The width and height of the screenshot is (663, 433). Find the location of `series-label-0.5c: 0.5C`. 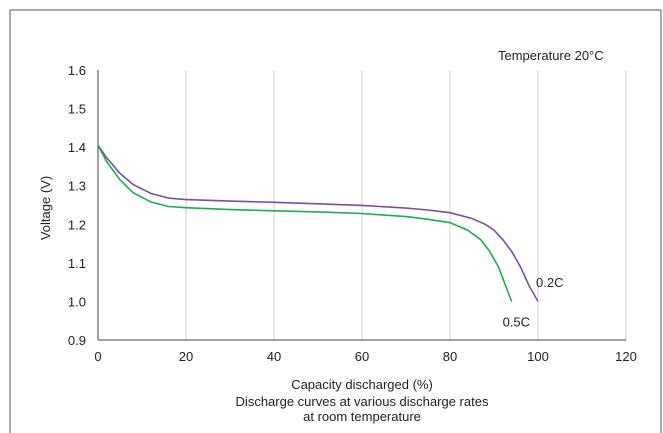

series-label-0.5c: 0.5C is located at coordinates (516, 322).